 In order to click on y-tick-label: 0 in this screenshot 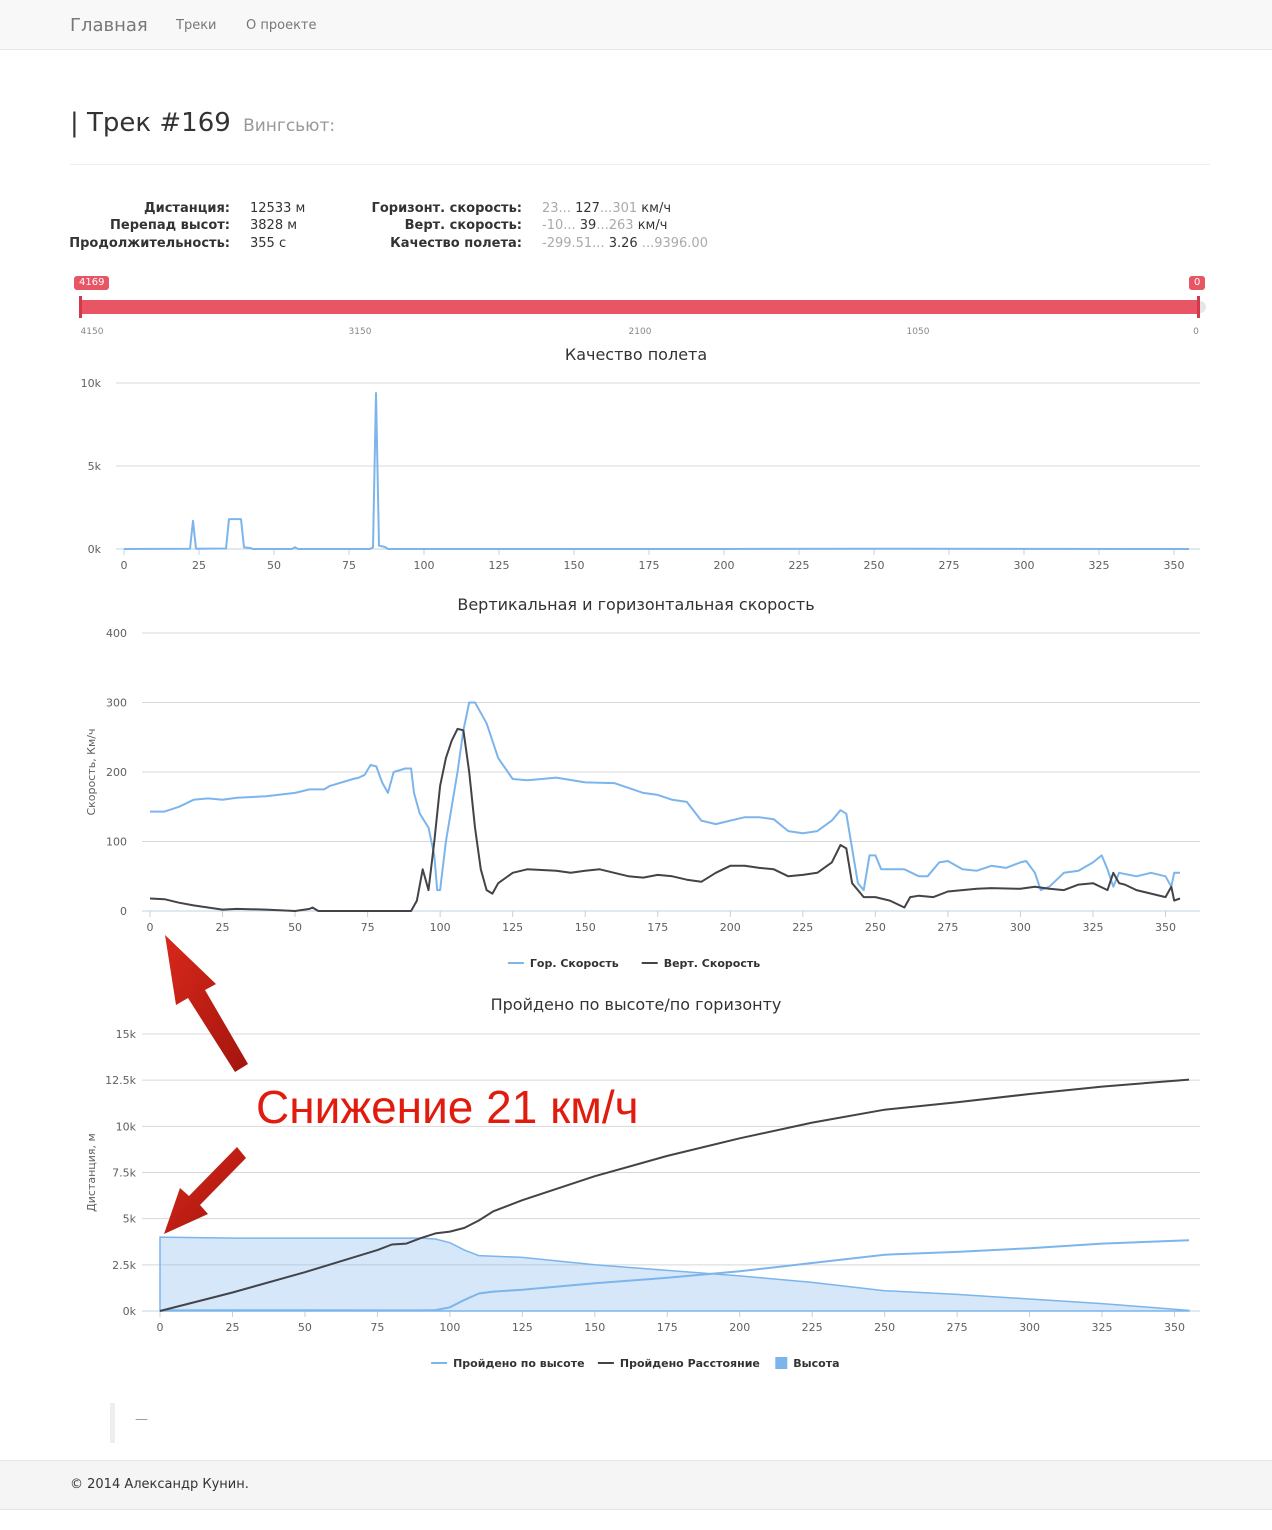, I will do `click(123, 911)`.